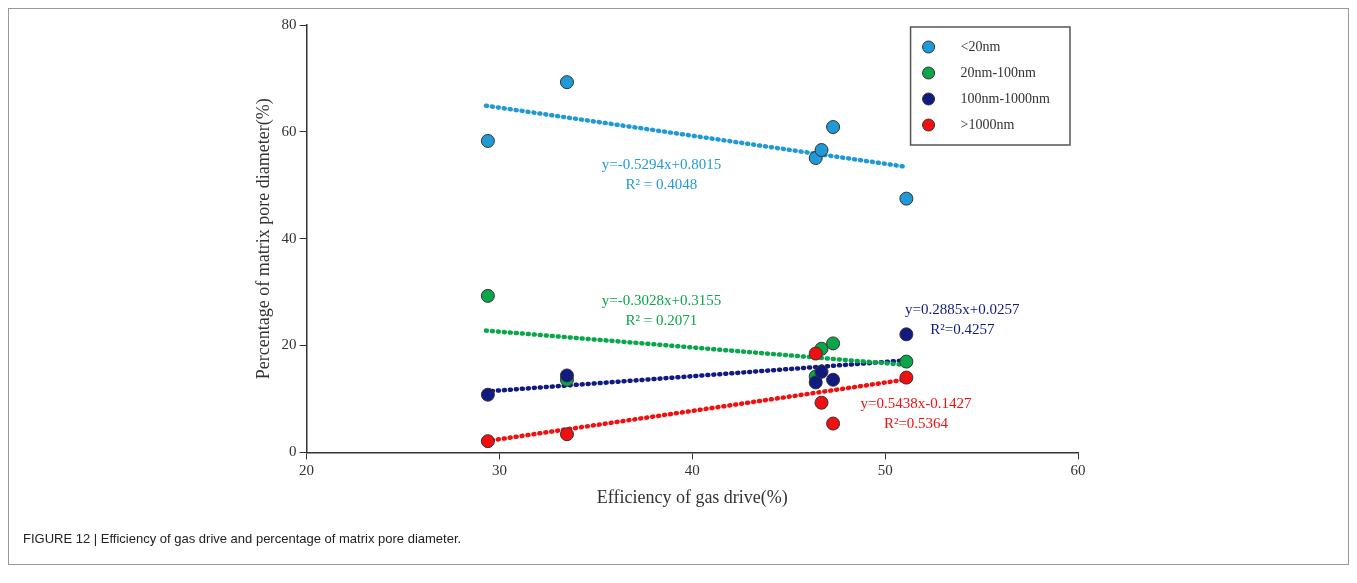  I want to click on annotation: y=-0.3028x+0.3155 R² = 0.2071, so click(661, 310).